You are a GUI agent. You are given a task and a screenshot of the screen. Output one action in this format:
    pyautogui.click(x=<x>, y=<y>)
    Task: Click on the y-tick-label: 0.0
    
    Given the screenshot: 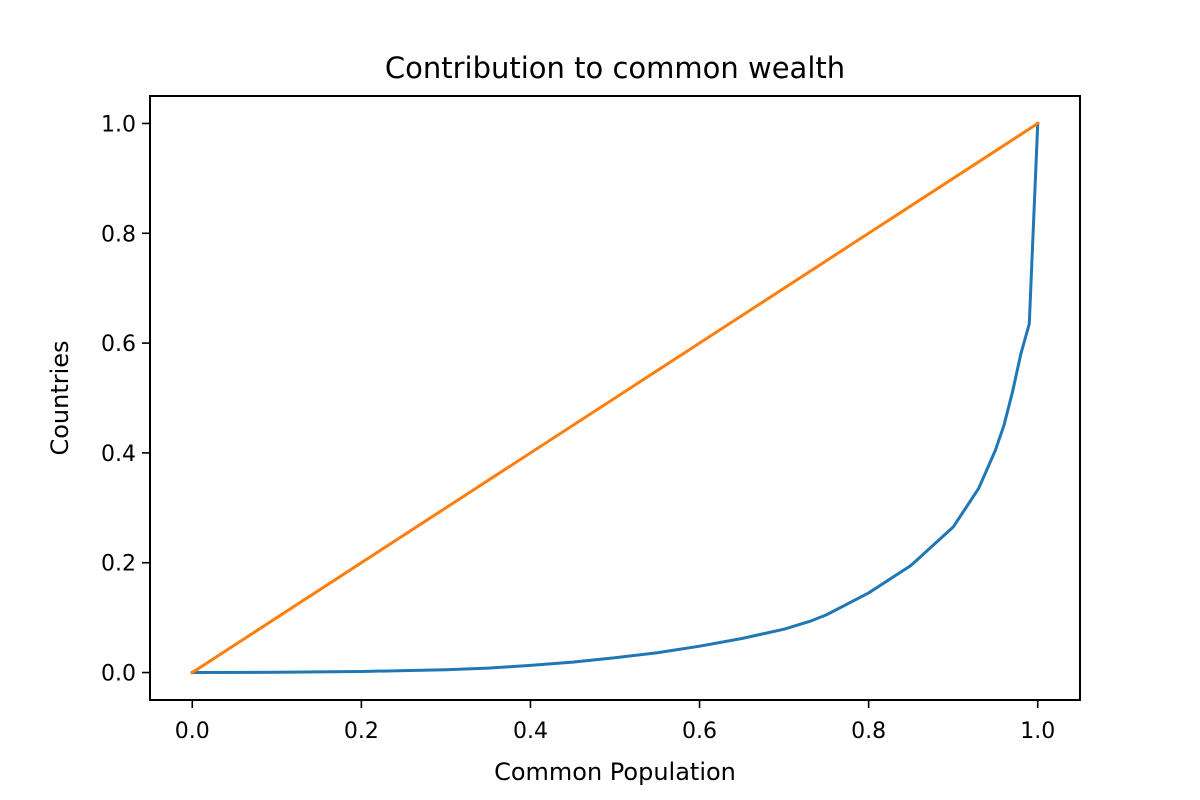 What is the action you would take?
    pyautogui.click(x=118, y=674)
    